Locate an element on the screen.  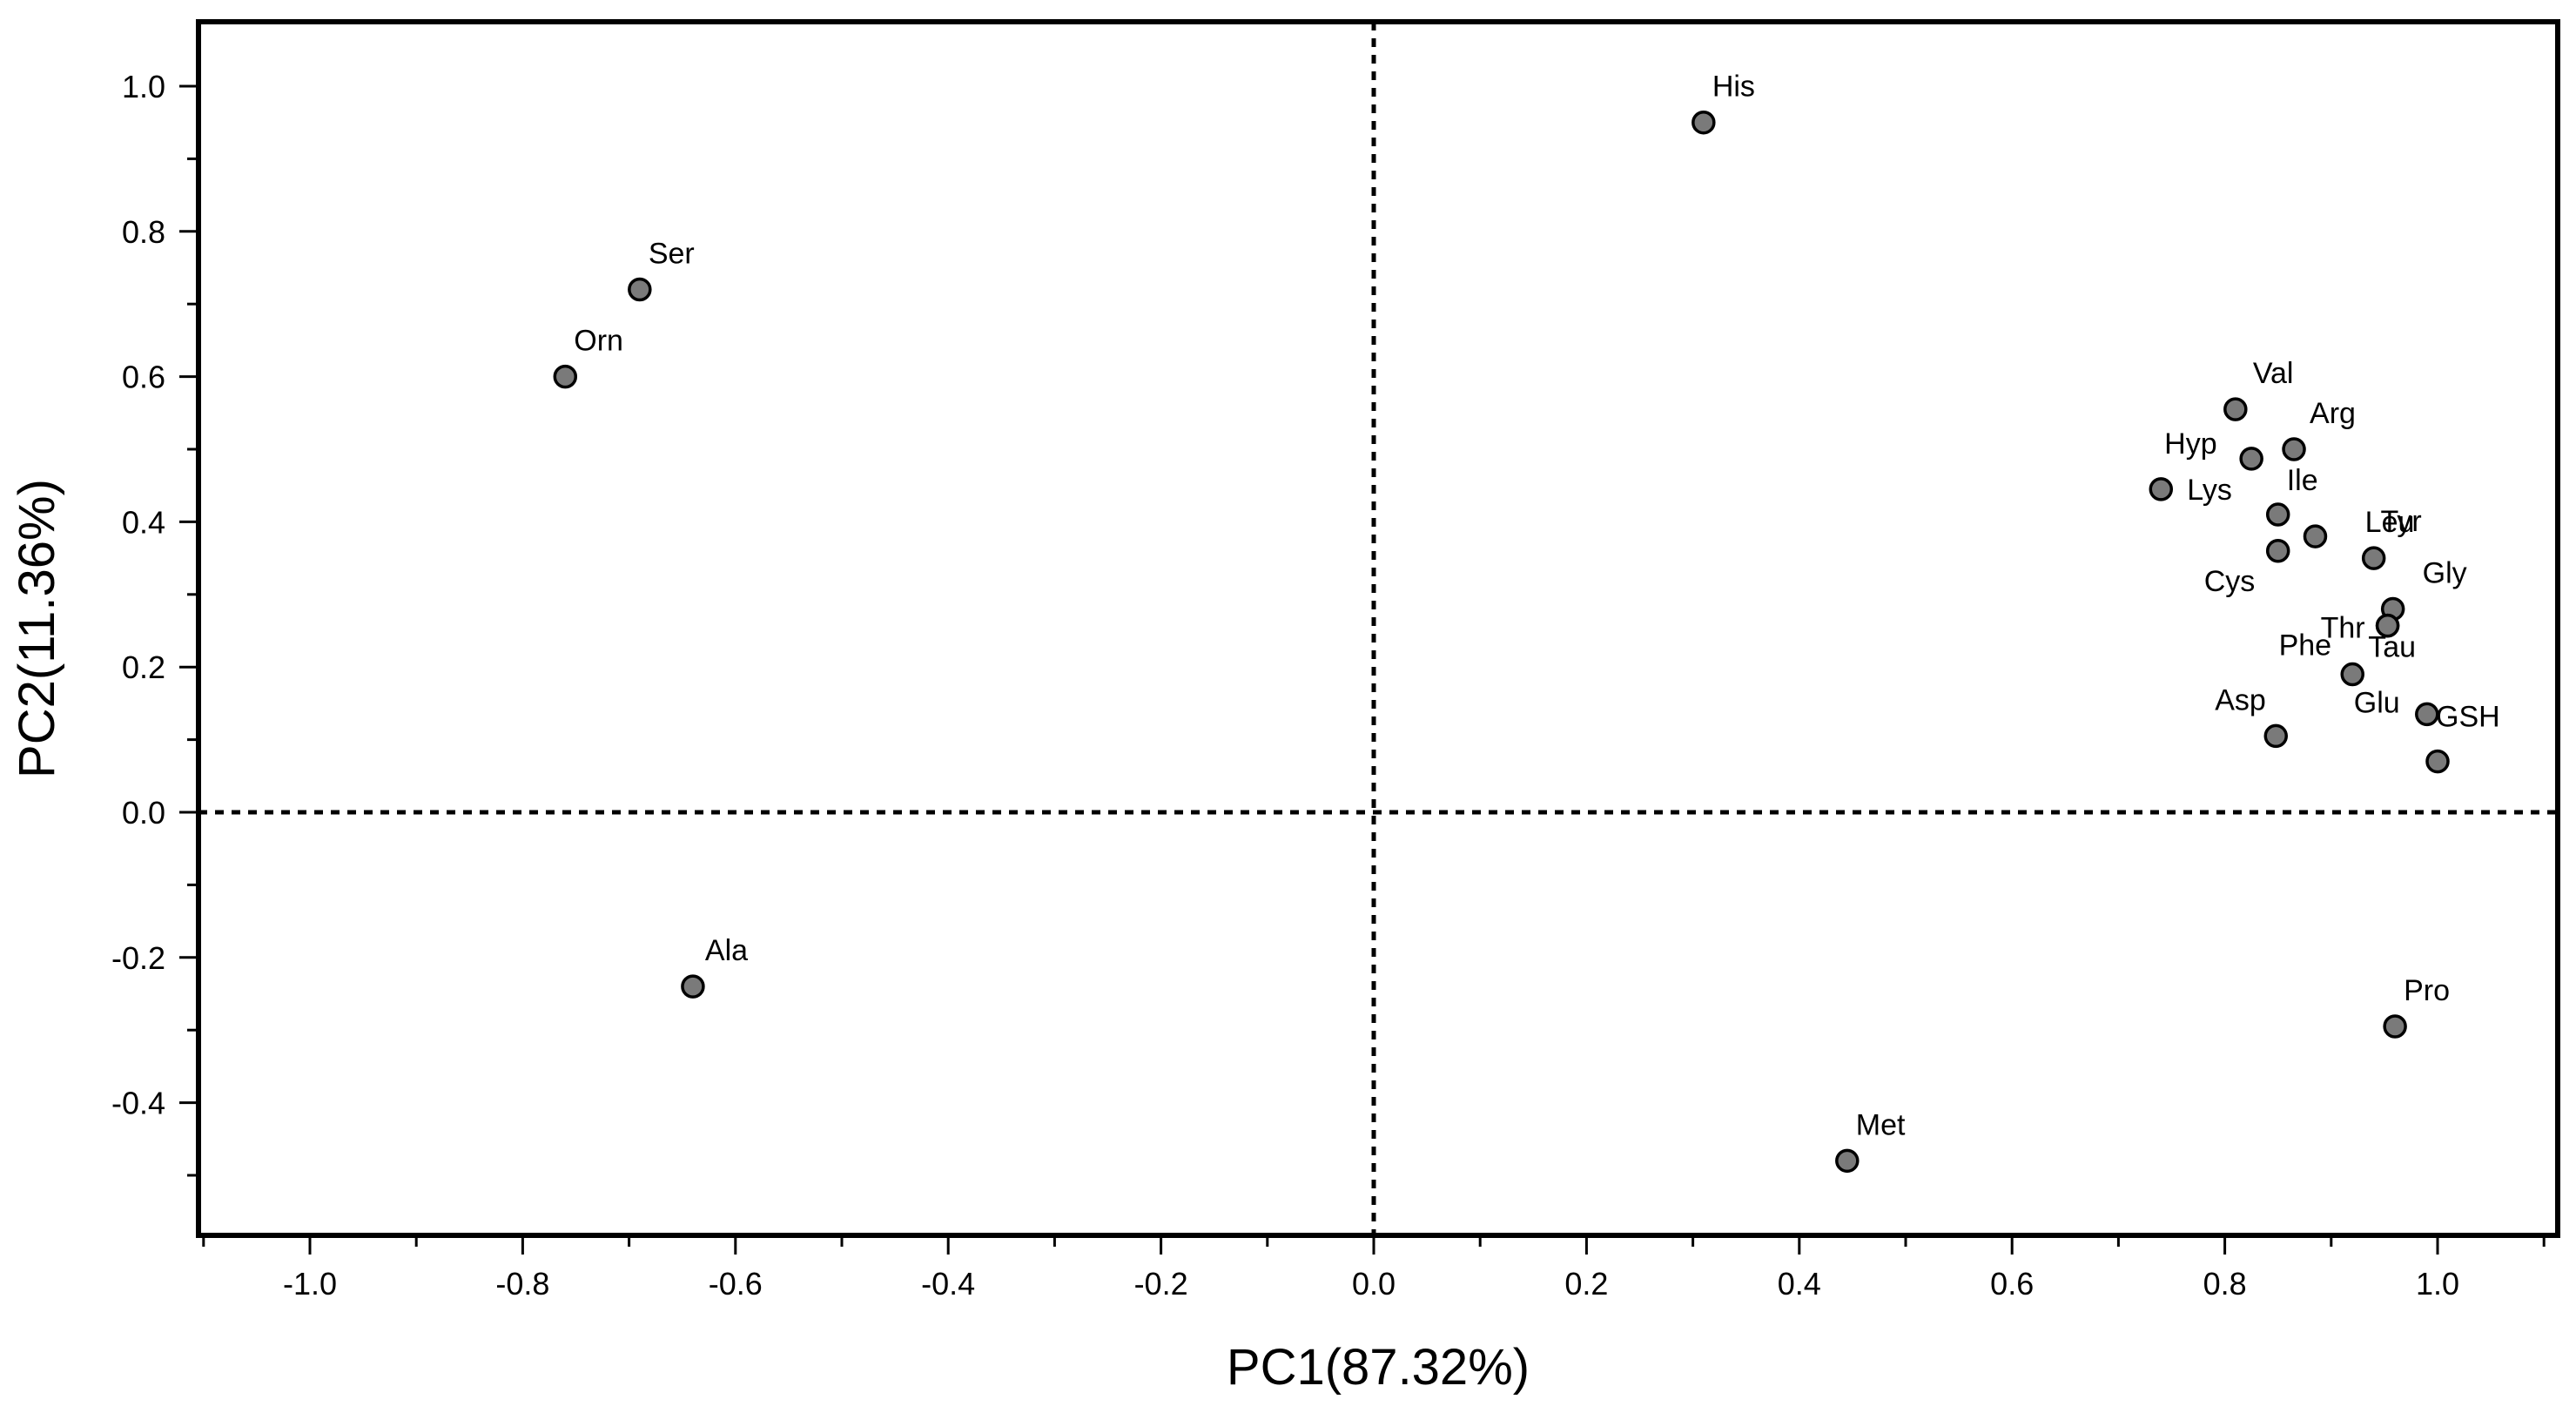
data-point-his is located at coordinates (1704, 122).